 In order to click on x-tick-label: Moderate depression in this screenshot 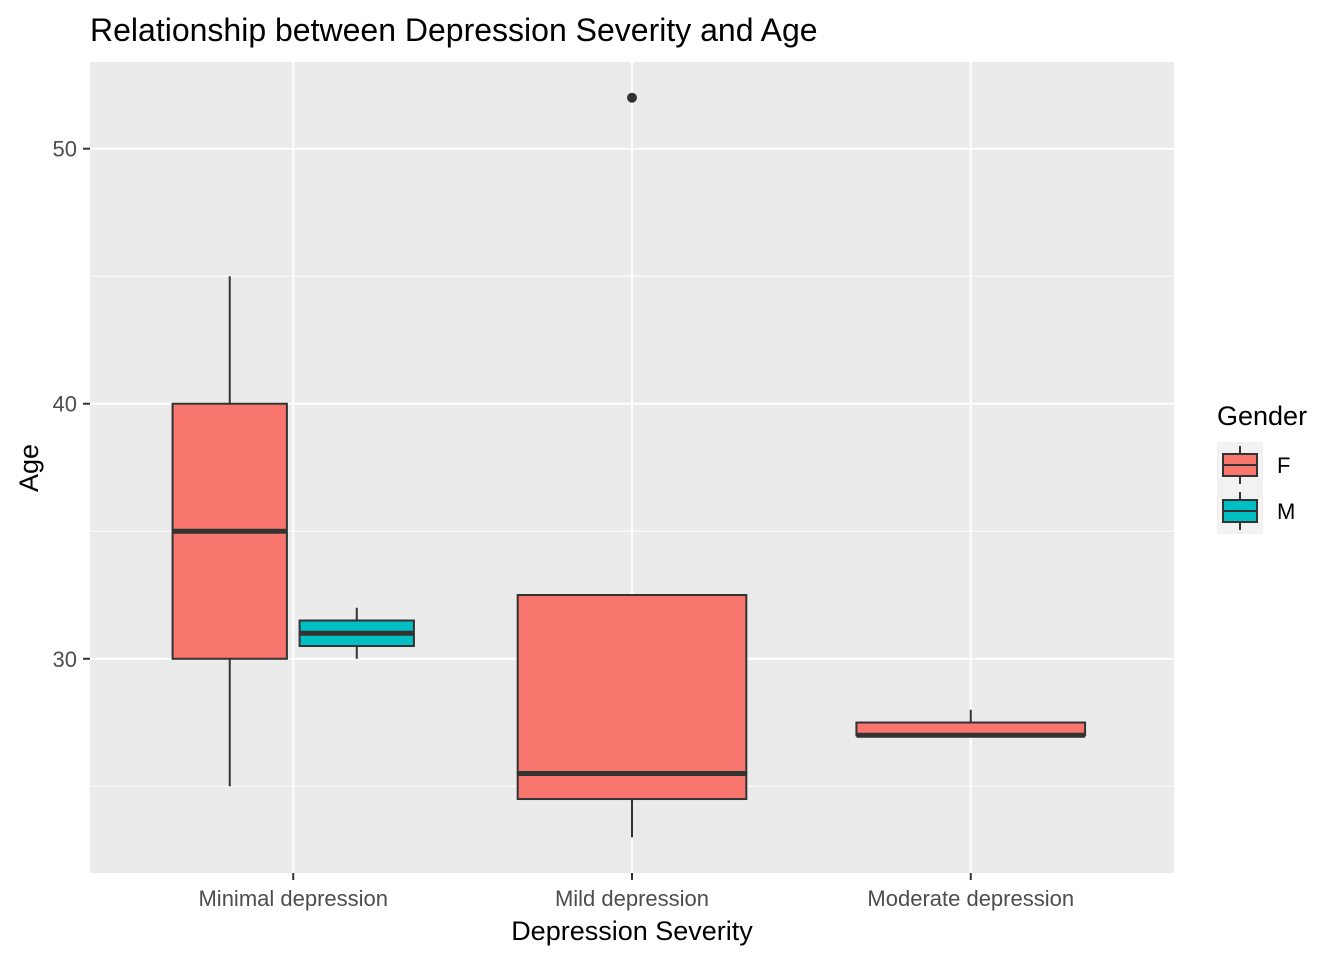, I will do `click(970, 898)`.